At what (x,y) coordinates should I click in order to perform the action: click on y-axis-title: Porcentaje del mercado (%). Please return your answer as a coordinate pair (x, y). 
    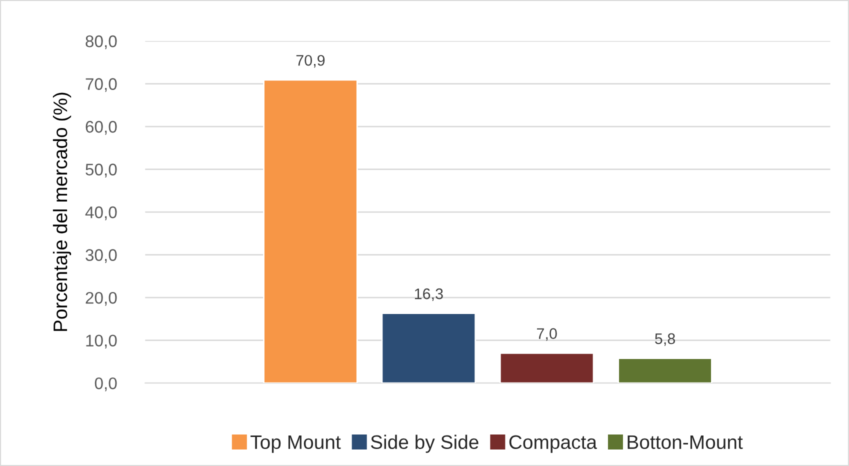
    Looking at the image, I should click on (62, 211).